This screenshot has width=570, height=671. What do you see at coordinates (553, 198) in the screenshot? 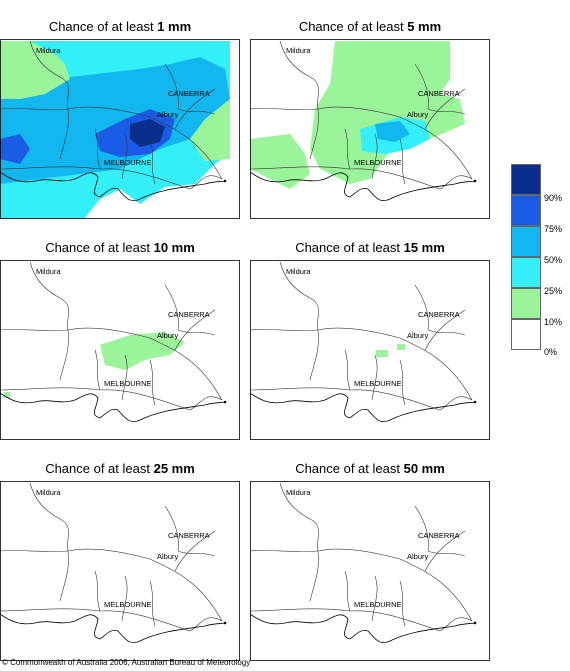
I see `legend-label-90: 90%` at bounding box center [553, 198].